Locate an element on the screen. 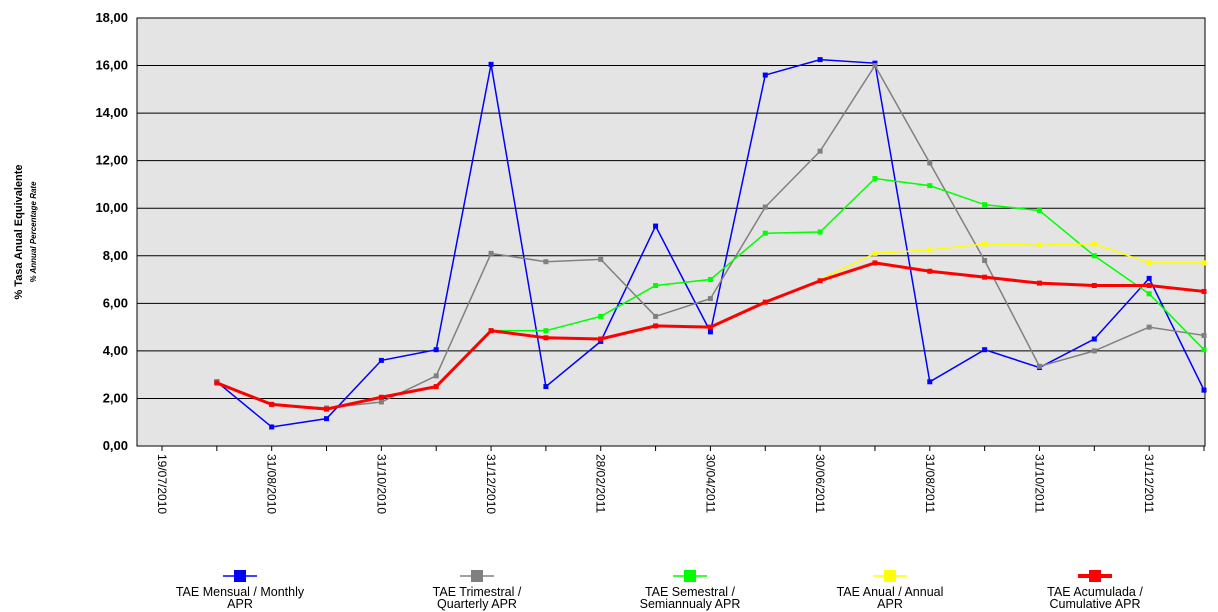  legend-line-text: Quarterly APR is located at coordinates (477, 604).